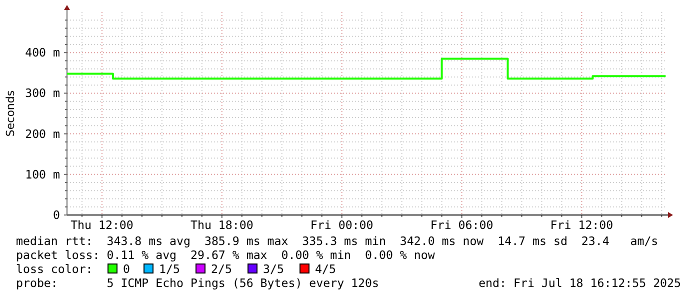  What do you see at coordinates (582, 225) in the screenshot?
I see `x-tick-label: Fri 12:00` at bounding box center [582, 225].